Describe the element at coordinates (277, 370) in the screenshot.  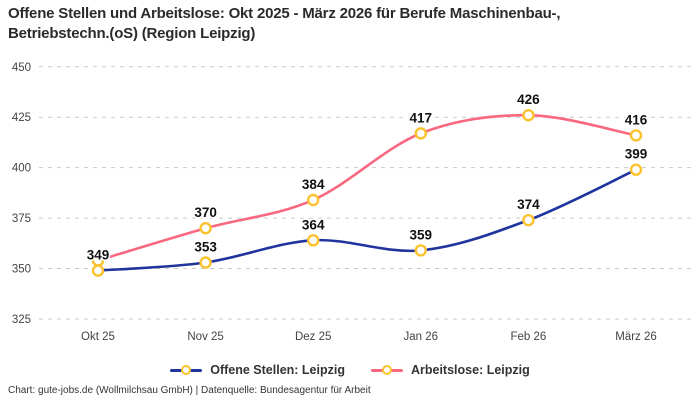
I see `legend-label-offene-stellen: Offene Stellen: Leipzig` at that location.